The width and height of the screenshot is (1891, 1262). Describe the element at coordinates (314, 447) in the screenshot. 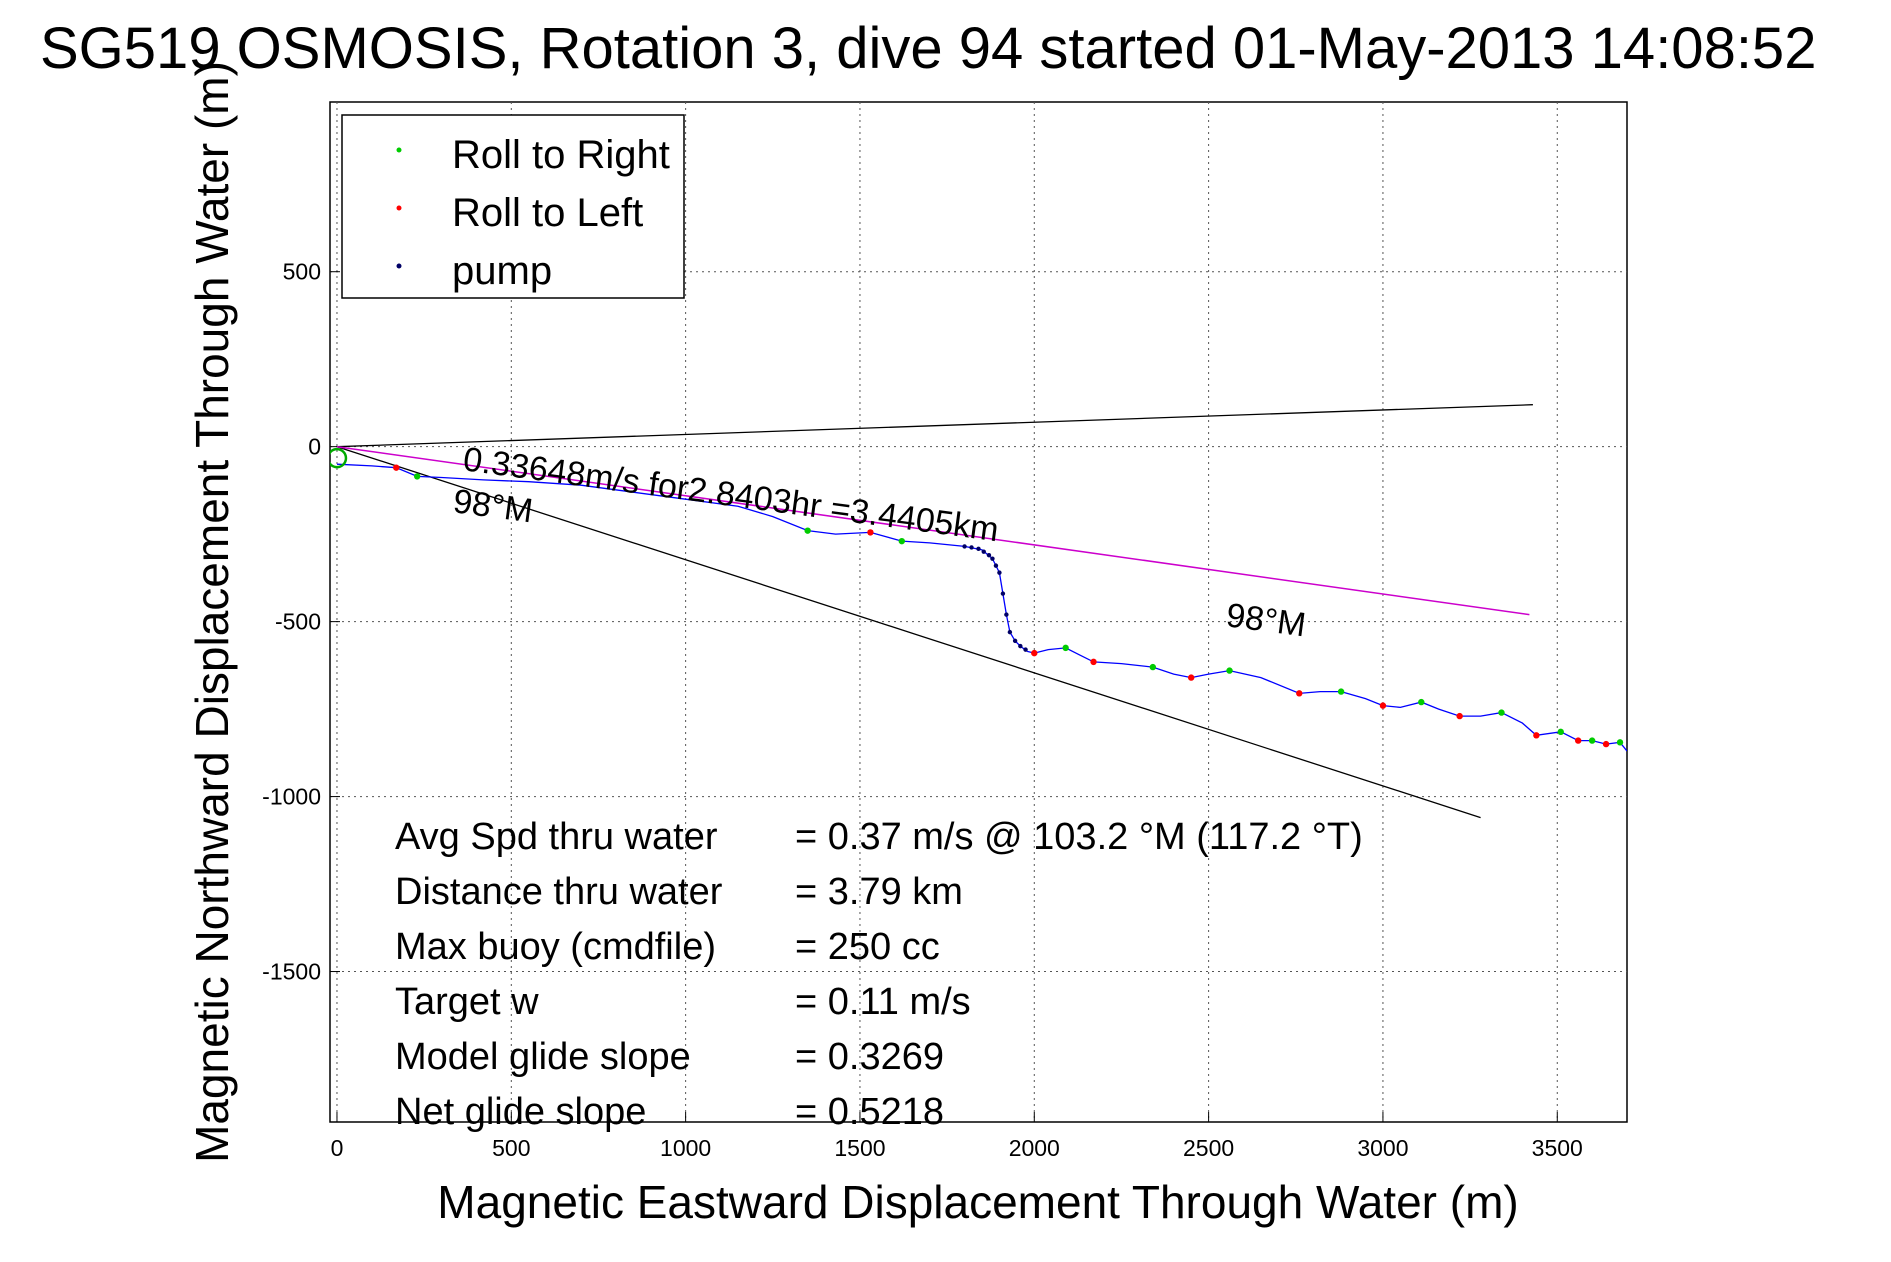

I see `y-tick-label-1: 0` at that location.